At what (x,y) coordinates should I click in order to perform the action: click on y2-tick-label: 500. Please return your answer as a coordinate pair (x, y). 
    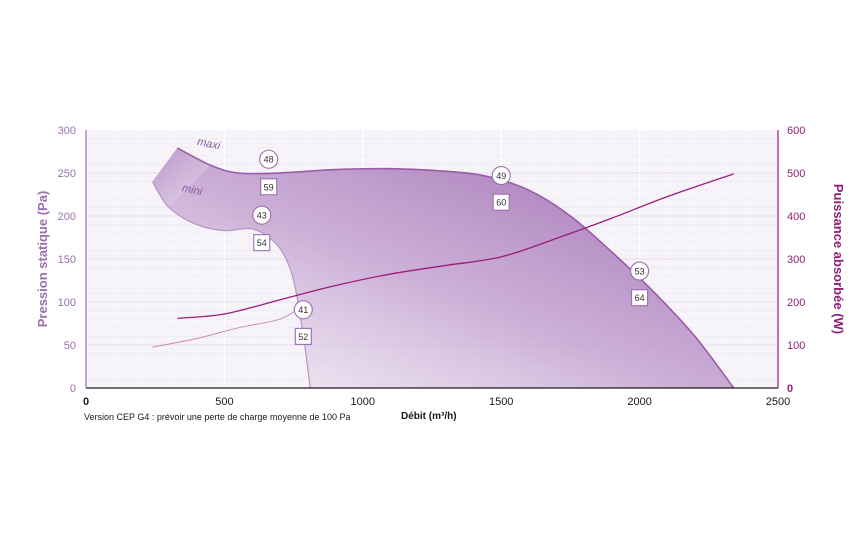
    Looking at the image, I should click on (796, 174).